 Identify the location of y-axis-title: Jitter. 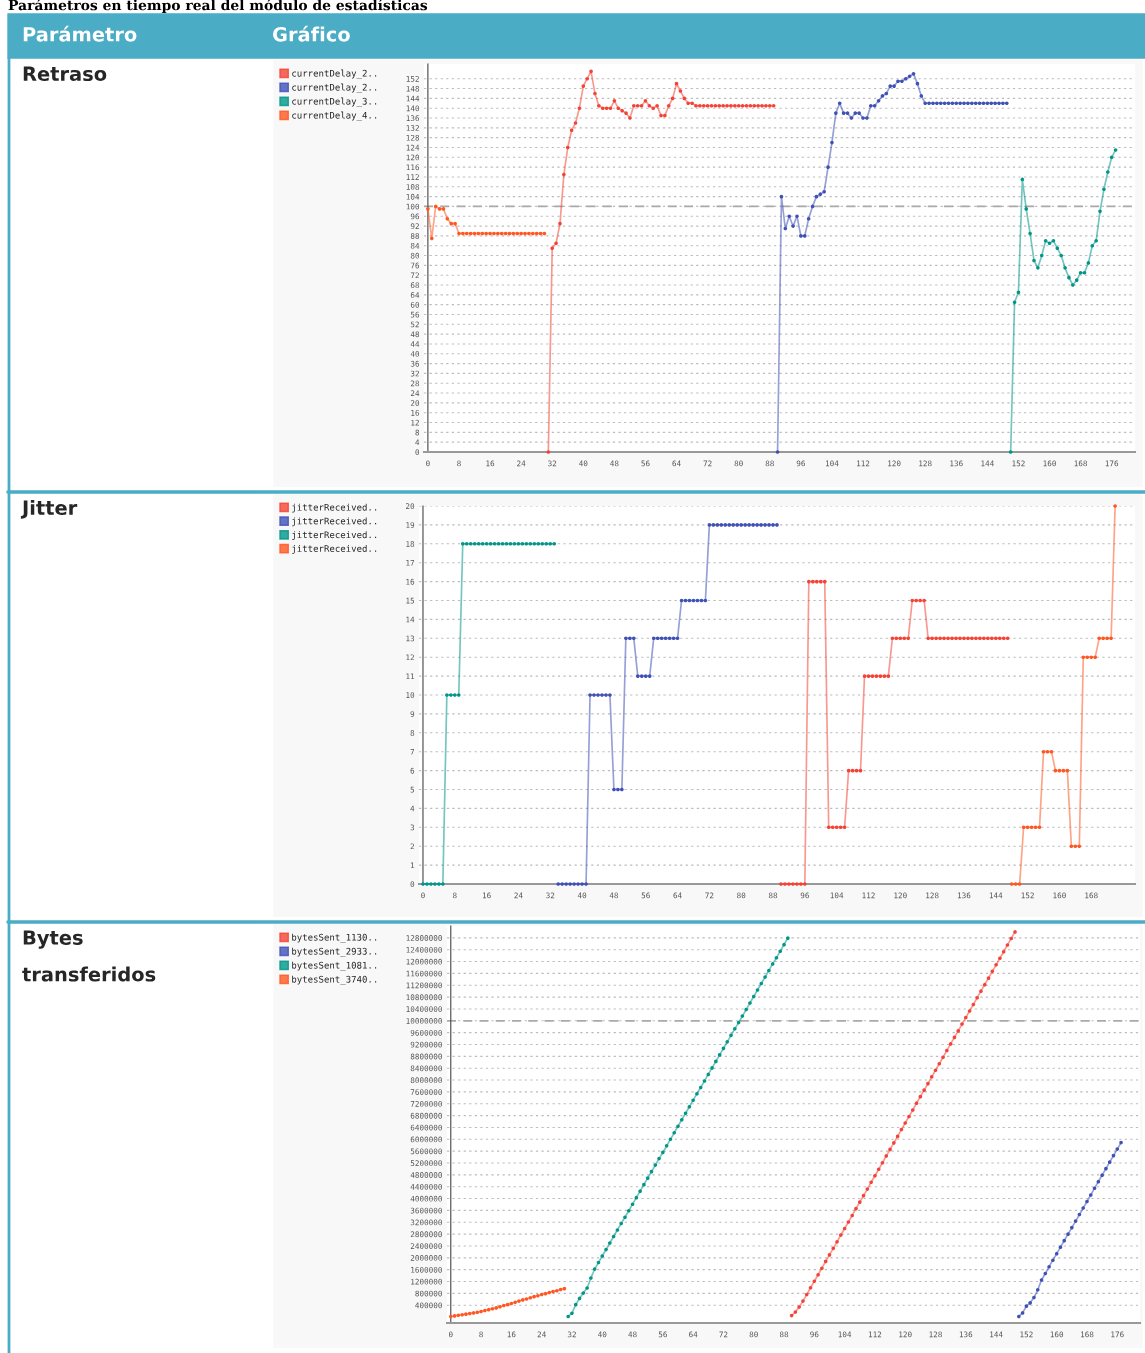
(49, 509).